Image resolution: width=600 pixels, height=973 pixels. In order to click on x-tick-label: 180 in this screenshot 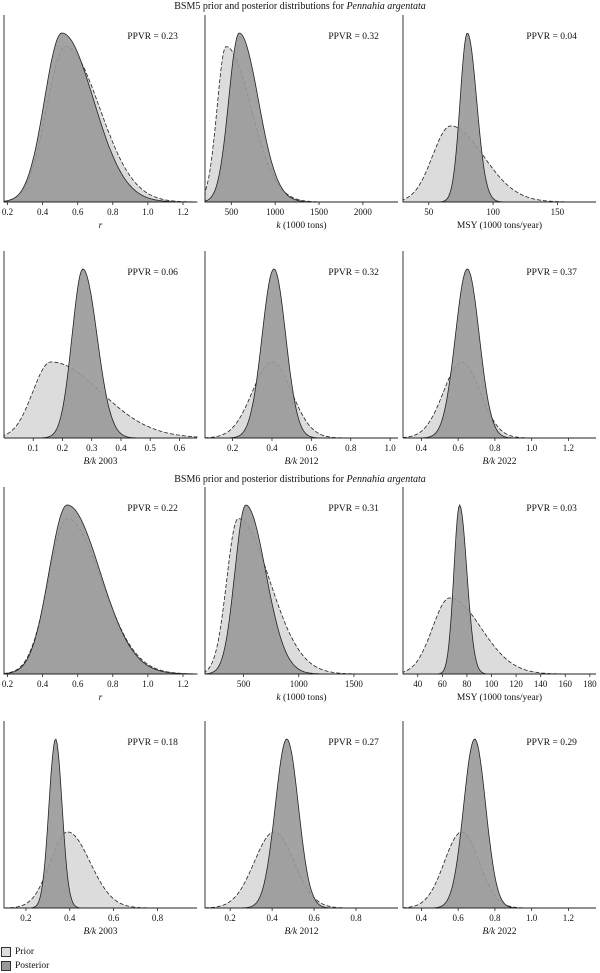, I will do `click(590, 684)`.